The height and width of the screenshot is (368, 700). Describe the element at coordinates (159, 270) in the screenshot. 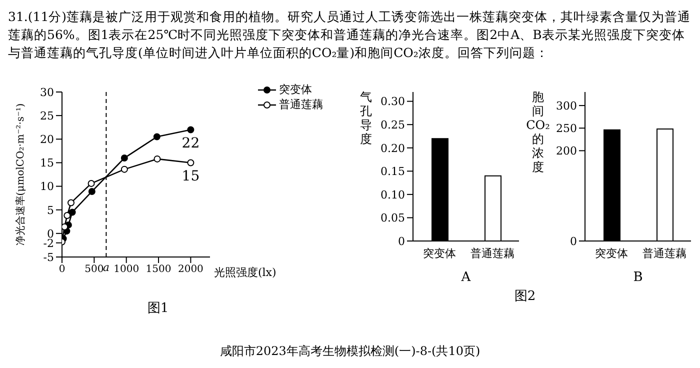

I see `x-tick-label: 1500` at that location.